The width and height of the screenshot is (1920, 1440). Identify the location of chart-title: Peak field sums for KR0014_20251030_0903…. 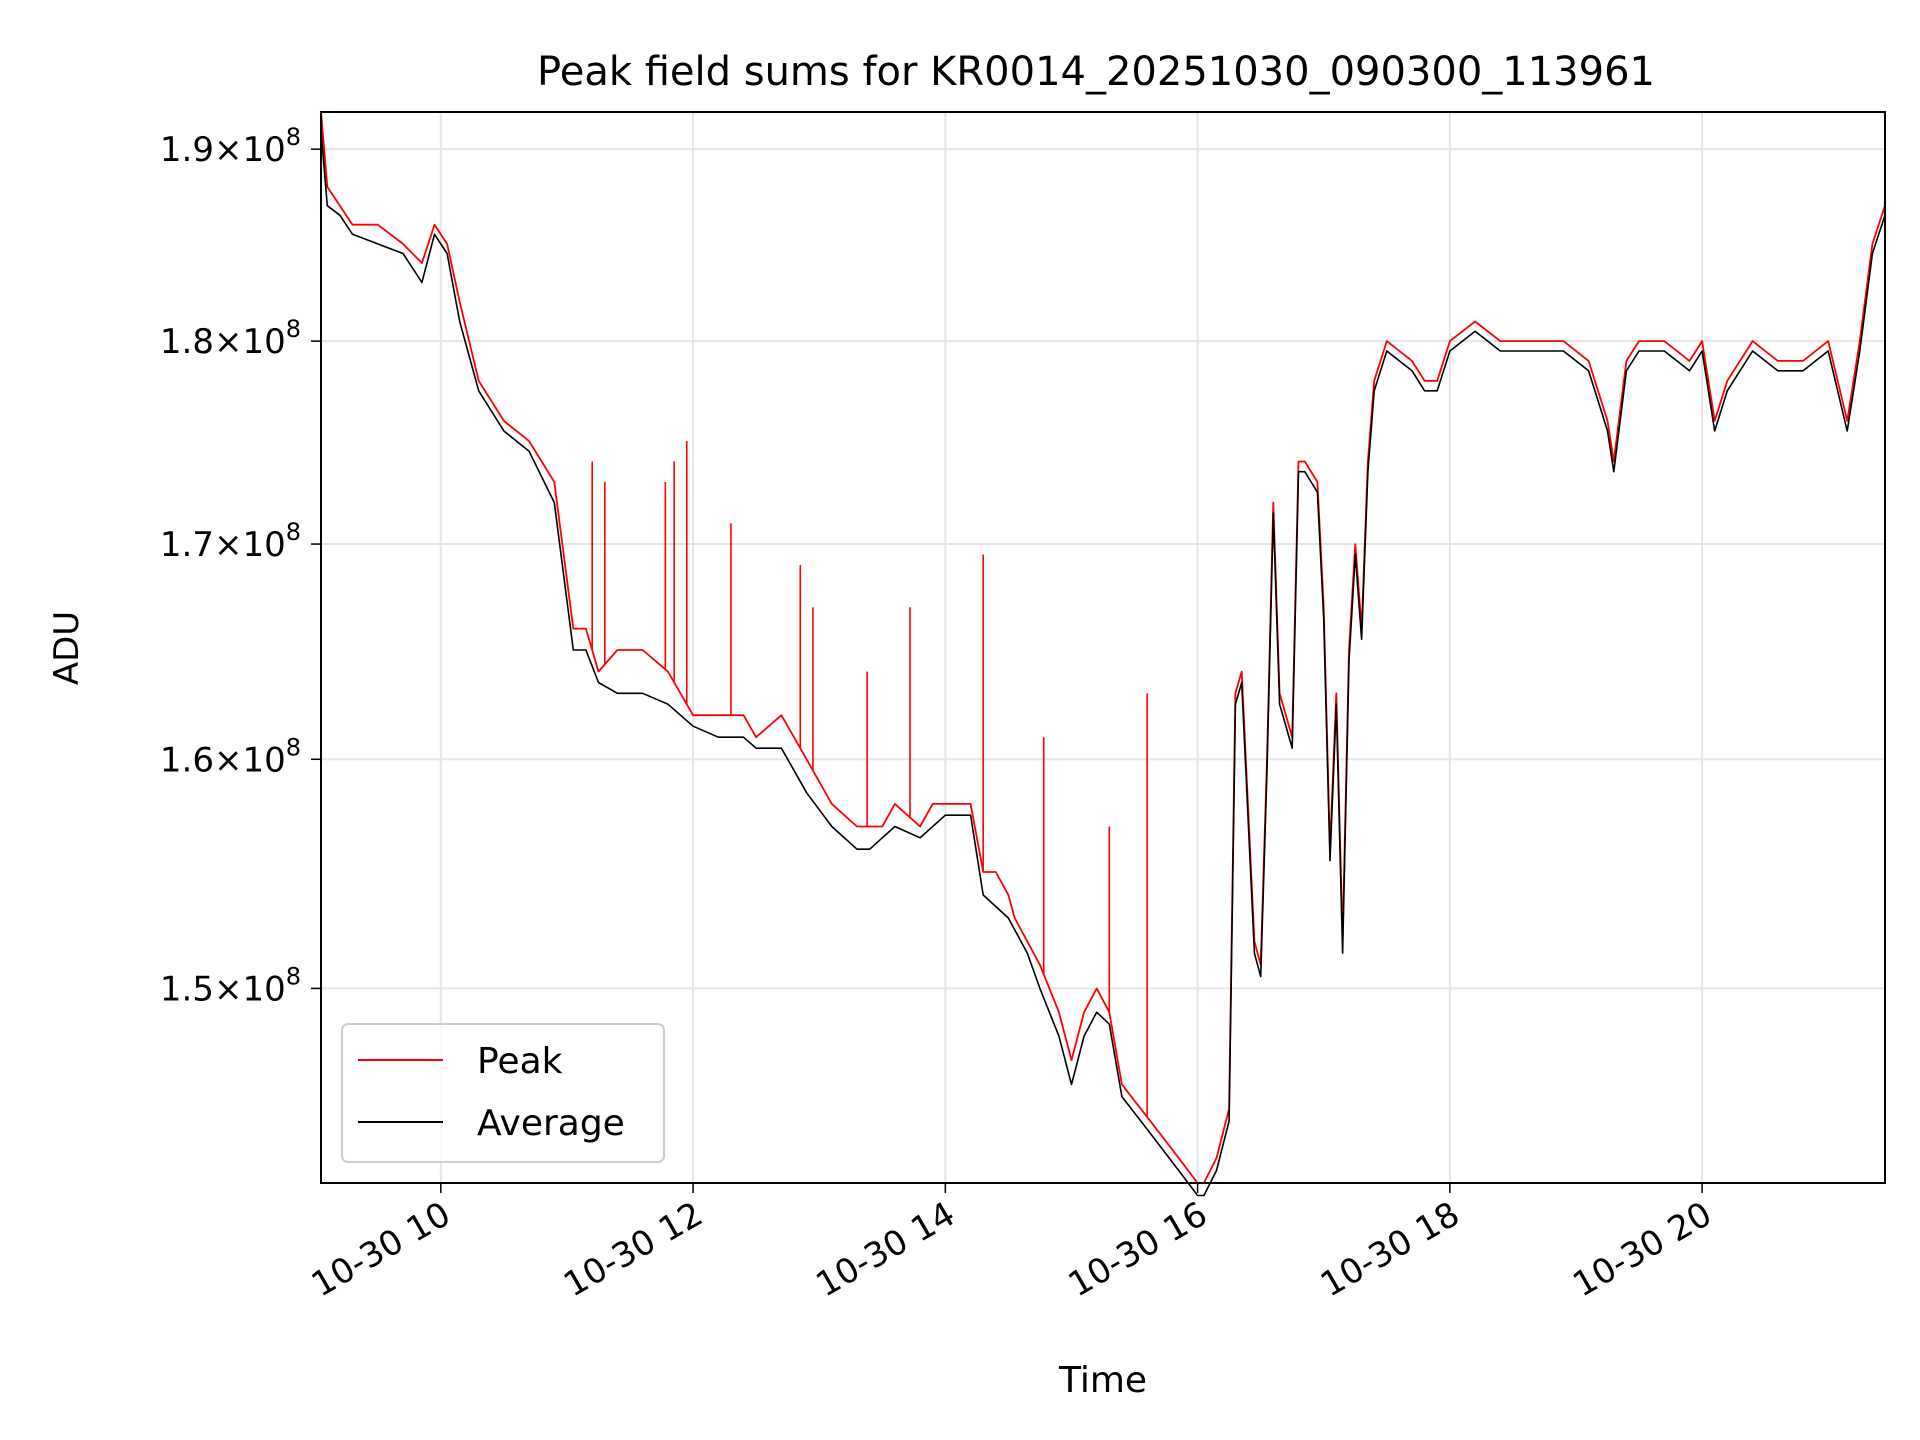
(1096, 72).